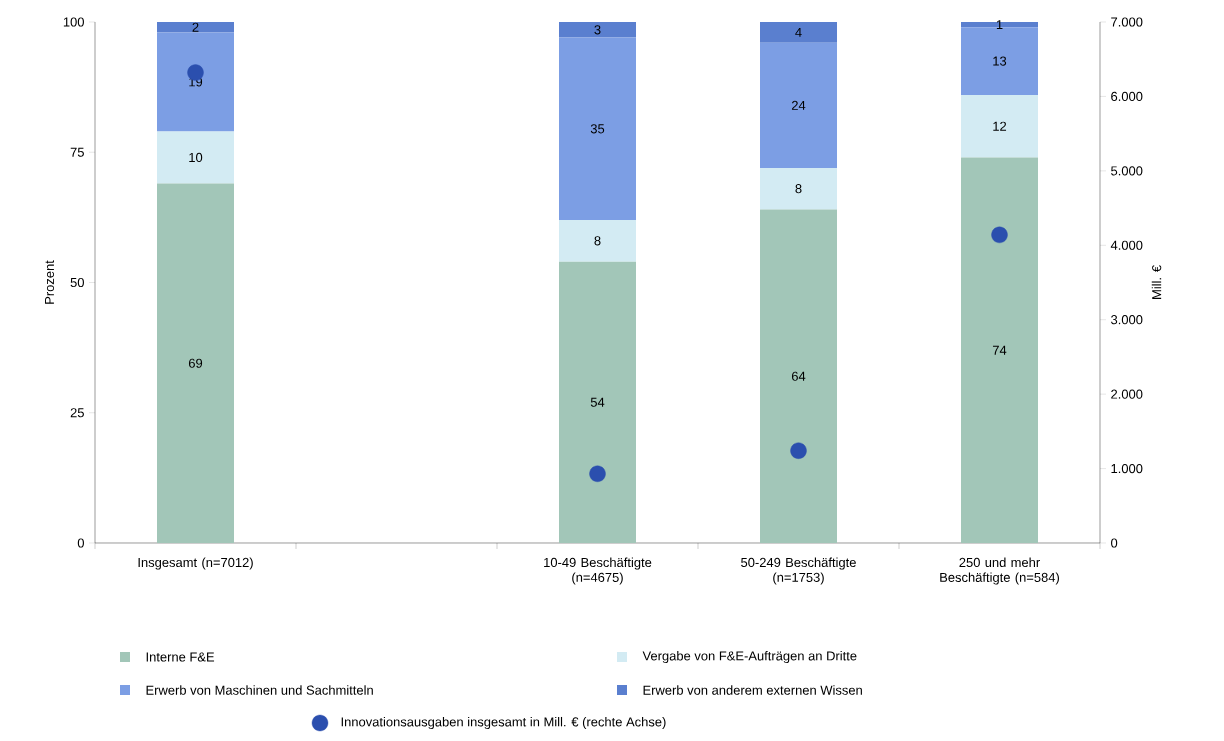  I want to click on y-tick-label: 100, so click(73, 22).